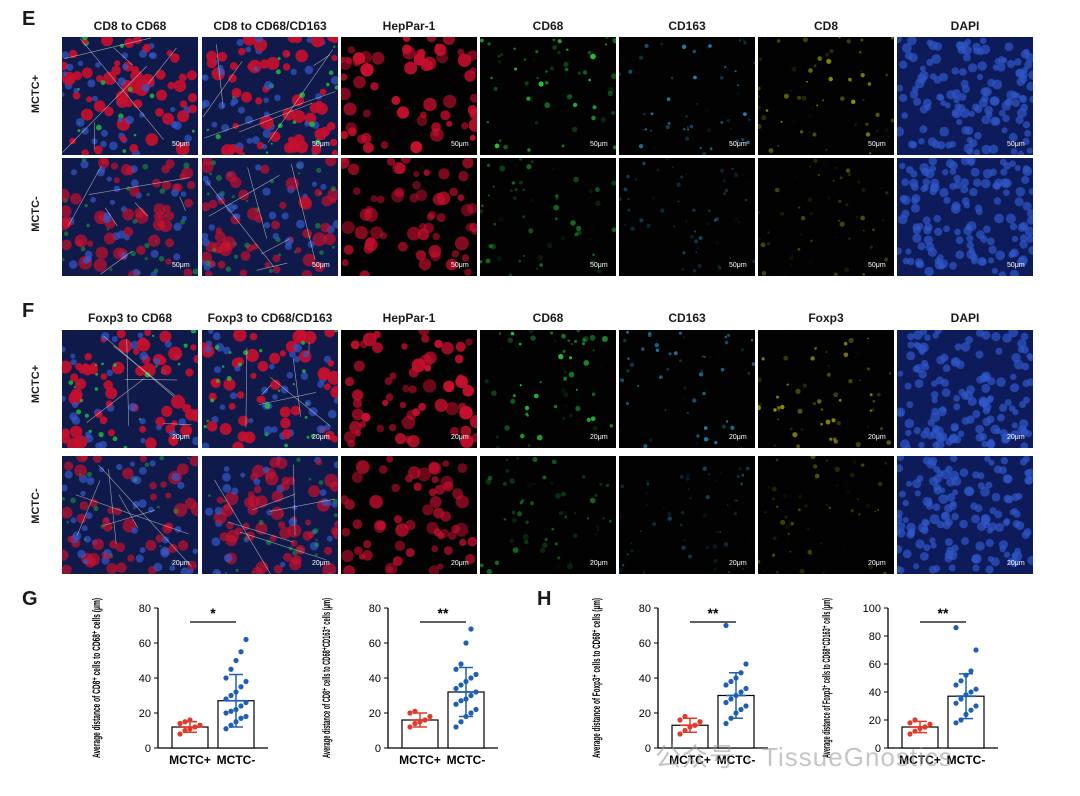 This screenshot has height=796, width=1080. Describe the element at coordinates (409, 26) in the screenshot. I see `col-label-e-2: HepPar-1` at that location.